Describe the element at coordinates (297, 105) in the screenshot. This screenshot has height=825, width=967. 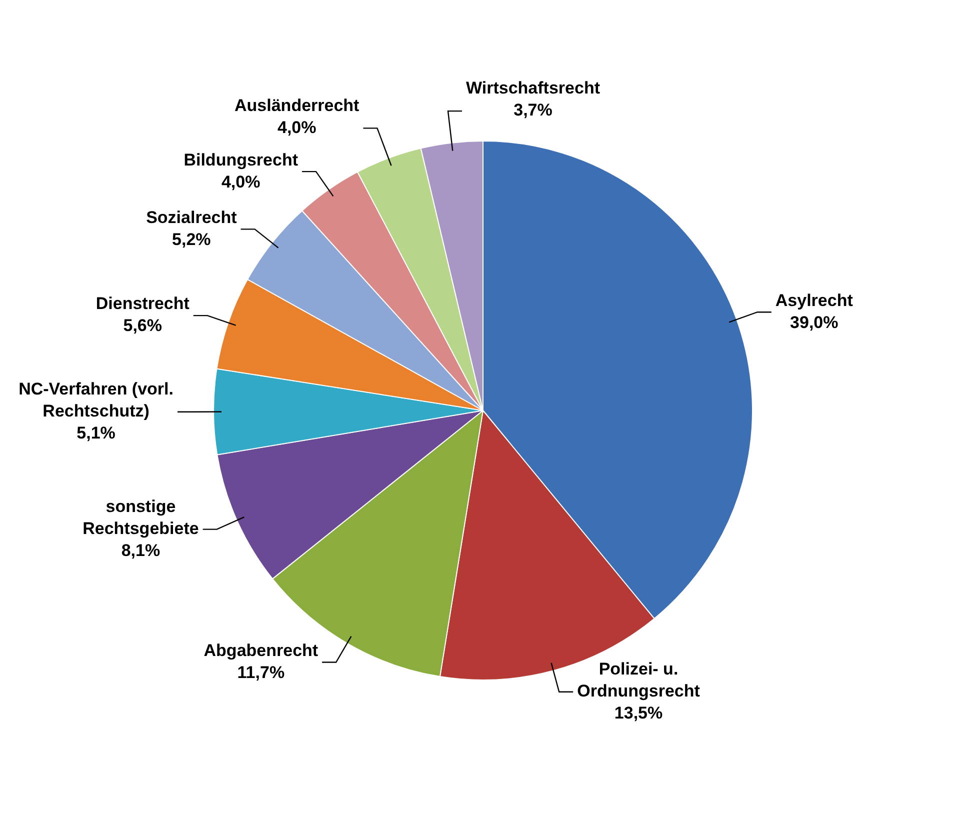
I see `slice-label: Ausländerrecht` at that location.